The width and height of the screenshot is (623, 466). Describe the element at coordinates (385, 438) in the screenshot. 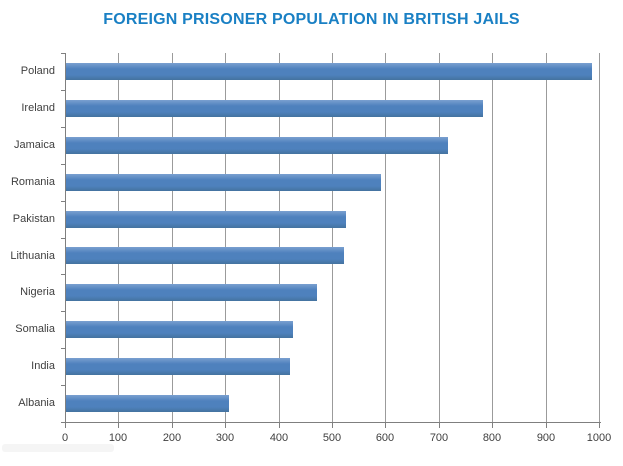

I see `x-axis-label-600: 600` at that location.